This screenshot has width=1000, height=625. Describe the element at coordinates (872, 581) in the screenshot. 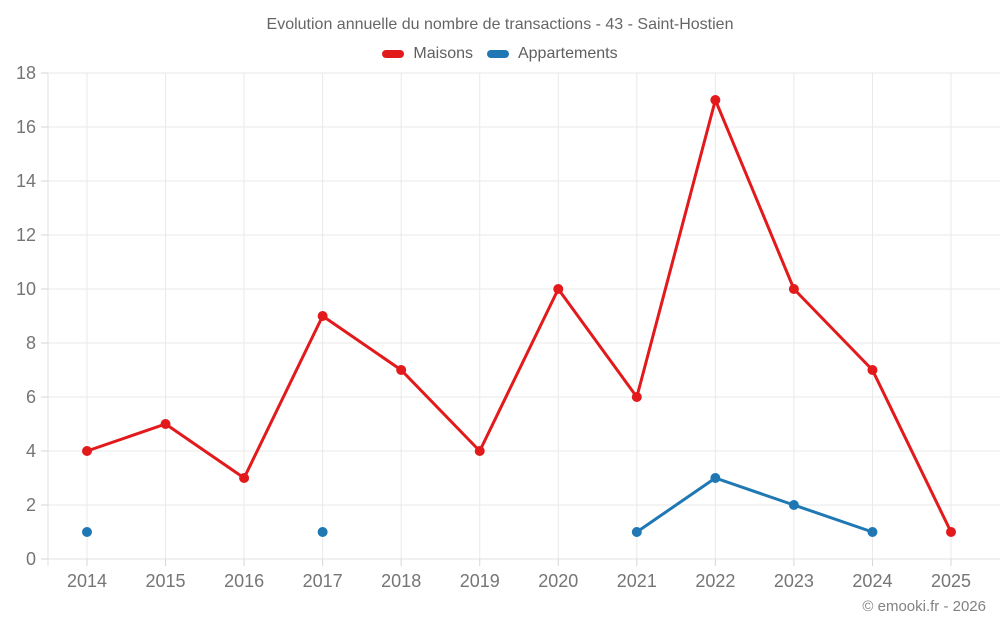

I see `x-tick-label: 2024` at that location.